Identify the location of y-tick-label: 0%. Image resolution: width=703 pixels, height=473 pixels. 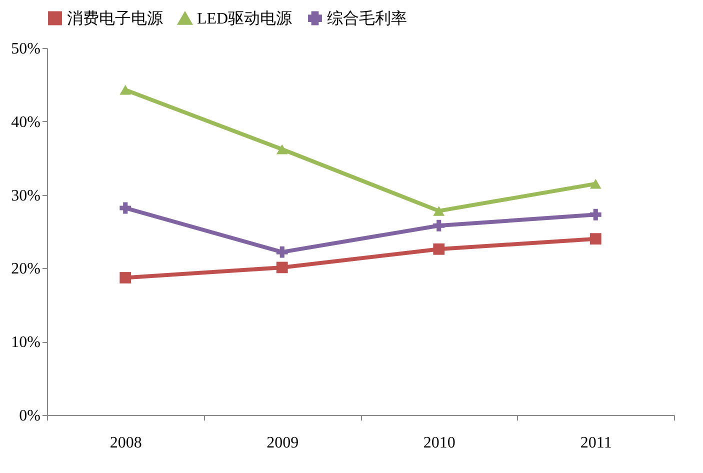
(29, 416).